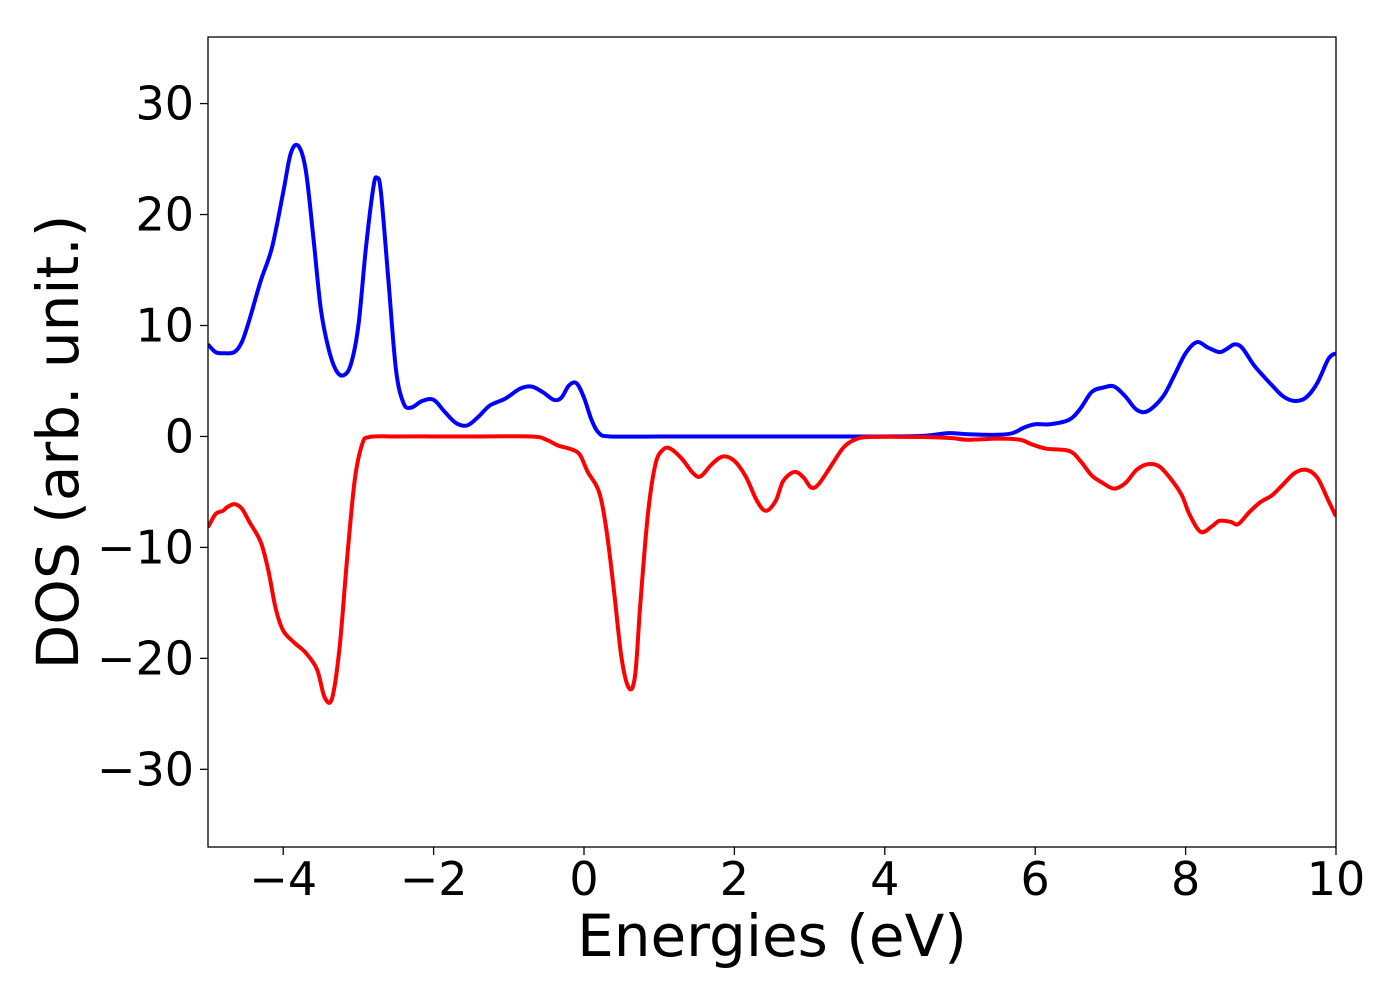  I want to click on x-tick-label: 10, so click(1336, 879).